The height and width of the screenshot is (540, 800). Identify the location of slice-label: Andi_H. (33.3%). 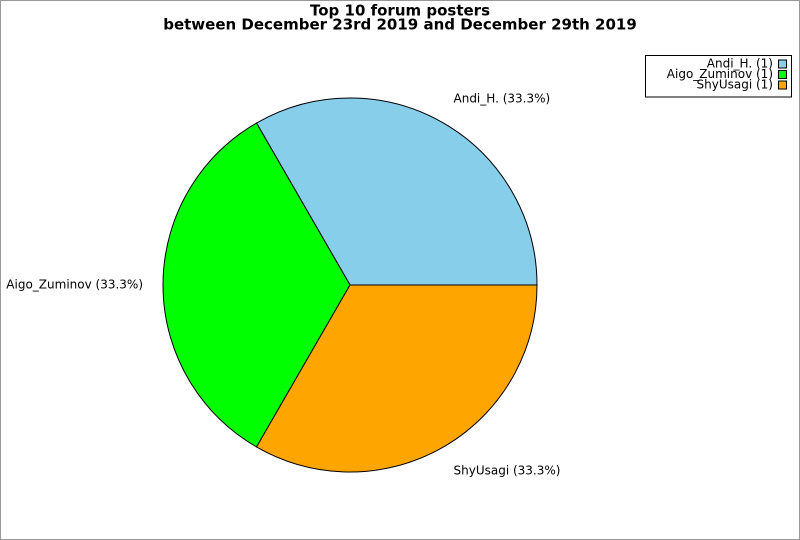
(502, 98).